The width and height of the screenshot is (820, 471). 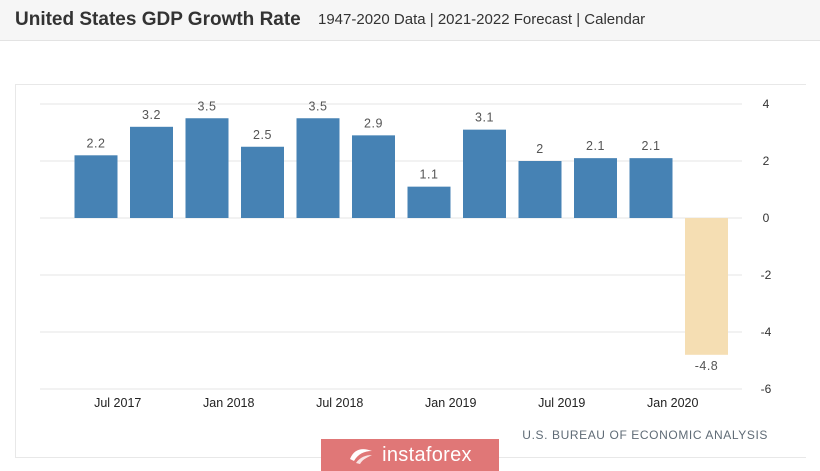 I want to click on bar-value-label: 1.1, so click(x=429, y=175).